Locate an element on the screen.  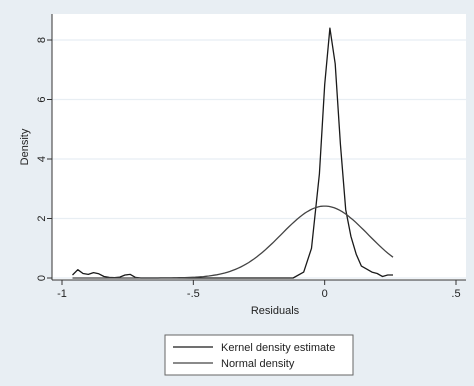
legend-entry: Normal density is located at coordinates (258, 364).